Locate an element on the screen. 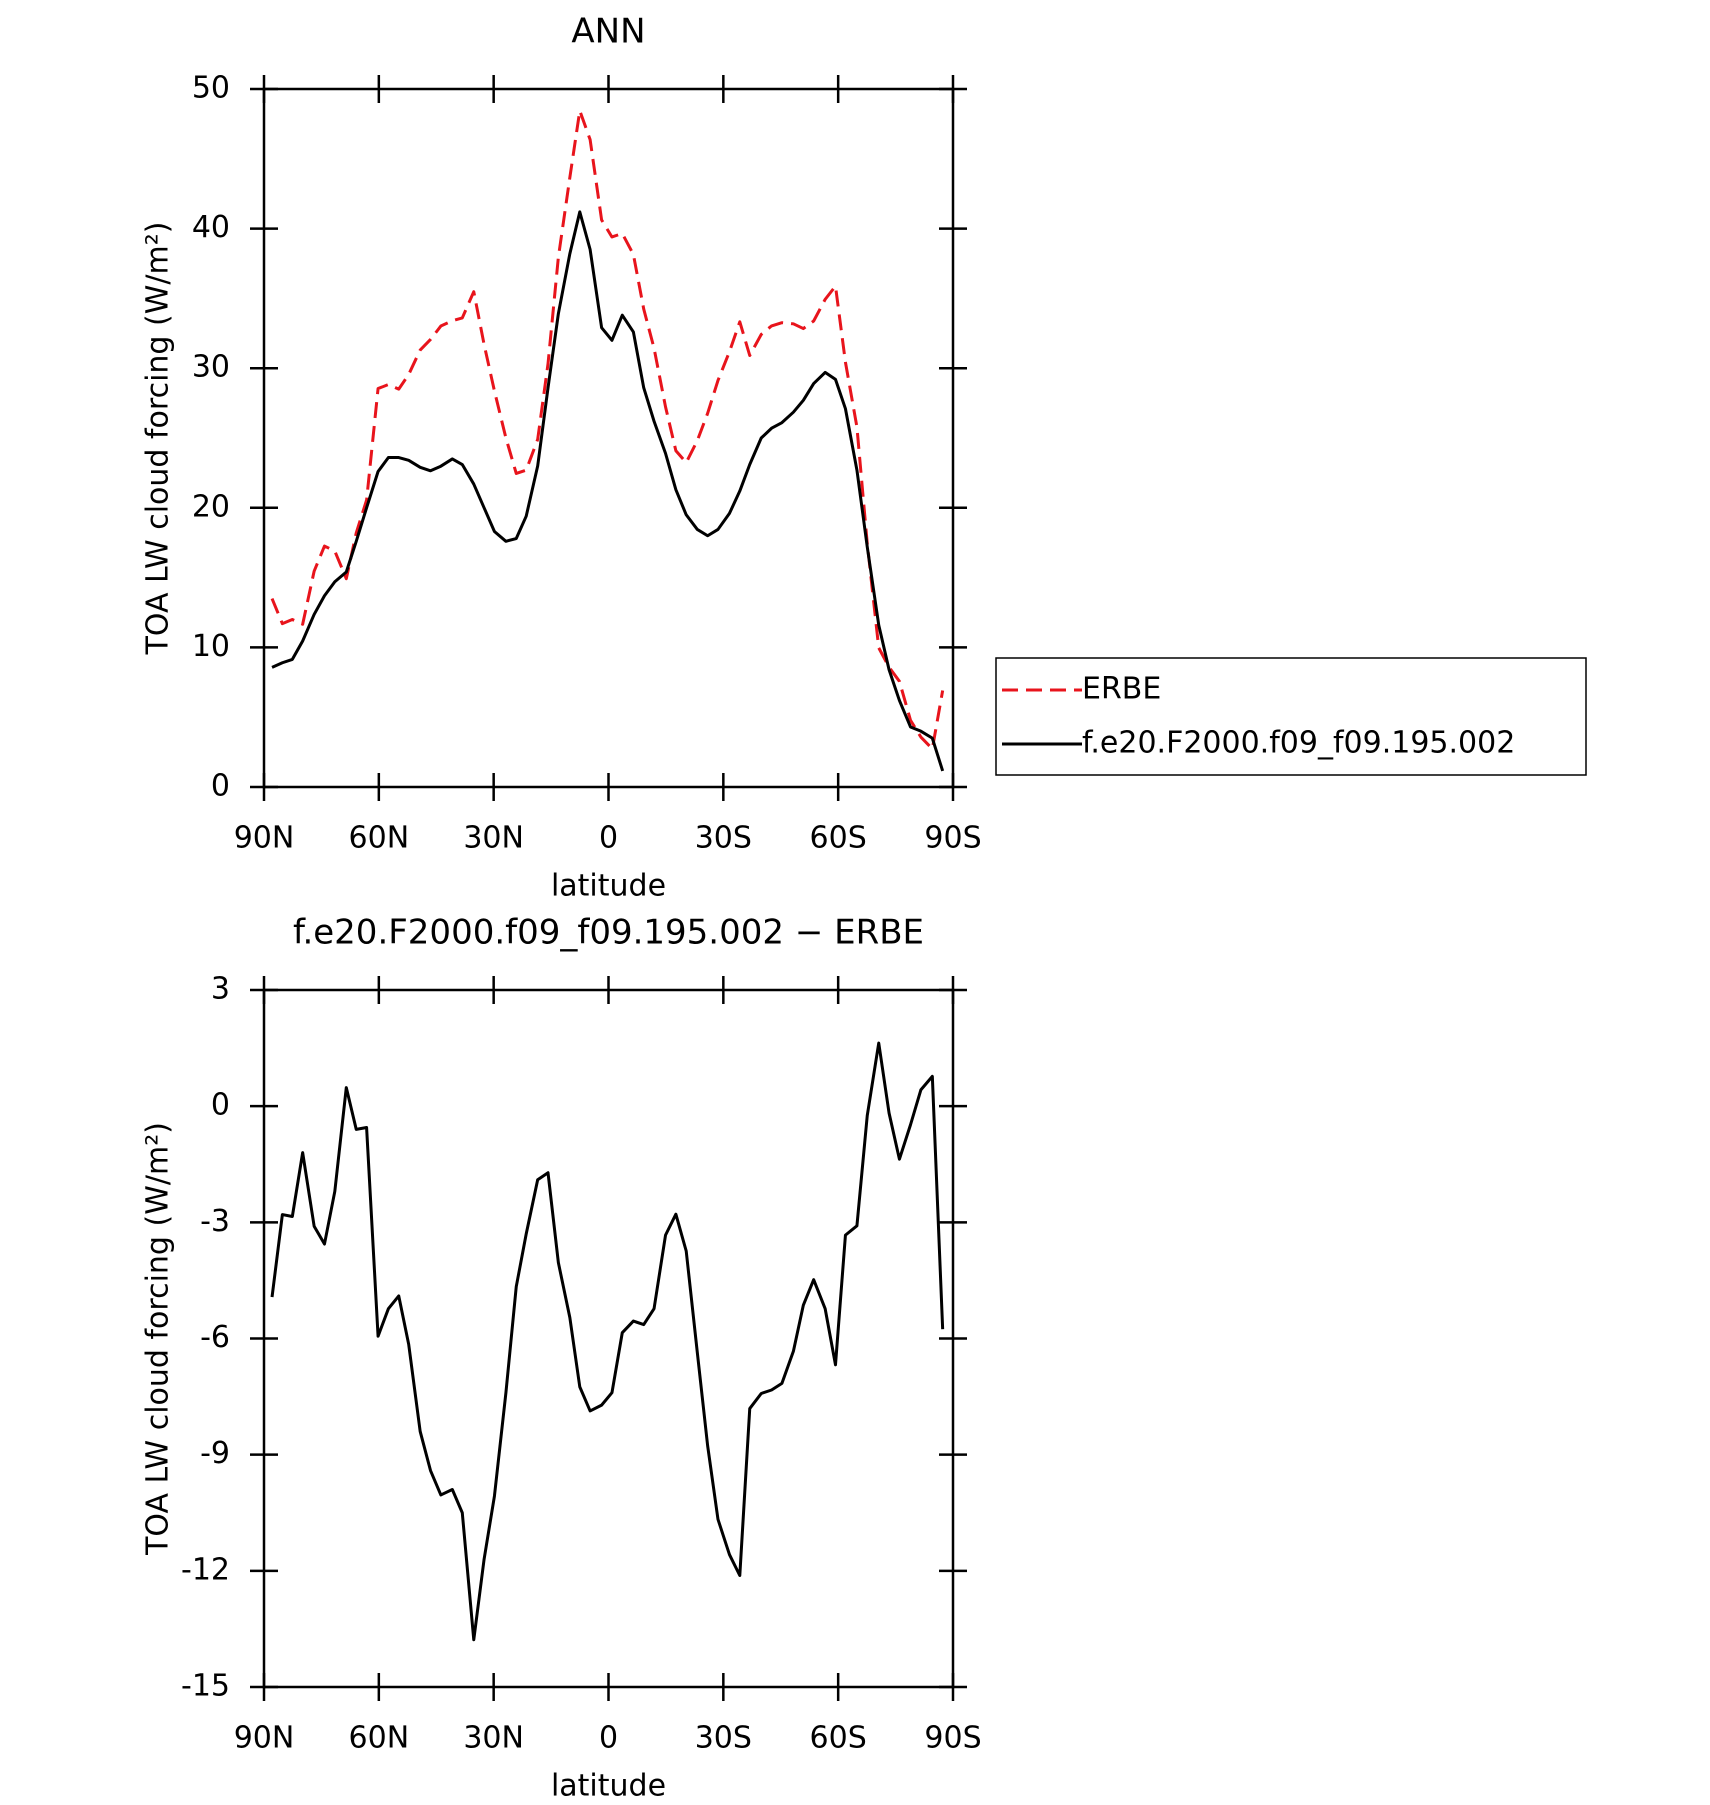 This screenshot has height=1805, width=1710. chart-title: ANN is located at coordinates (608, 32).